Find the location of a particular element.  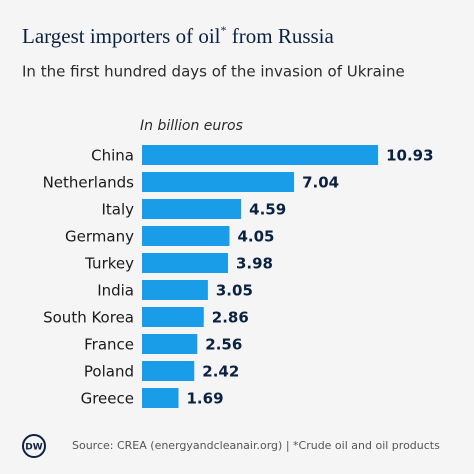

category-label: South Korea is located at coordinates (88, 318).